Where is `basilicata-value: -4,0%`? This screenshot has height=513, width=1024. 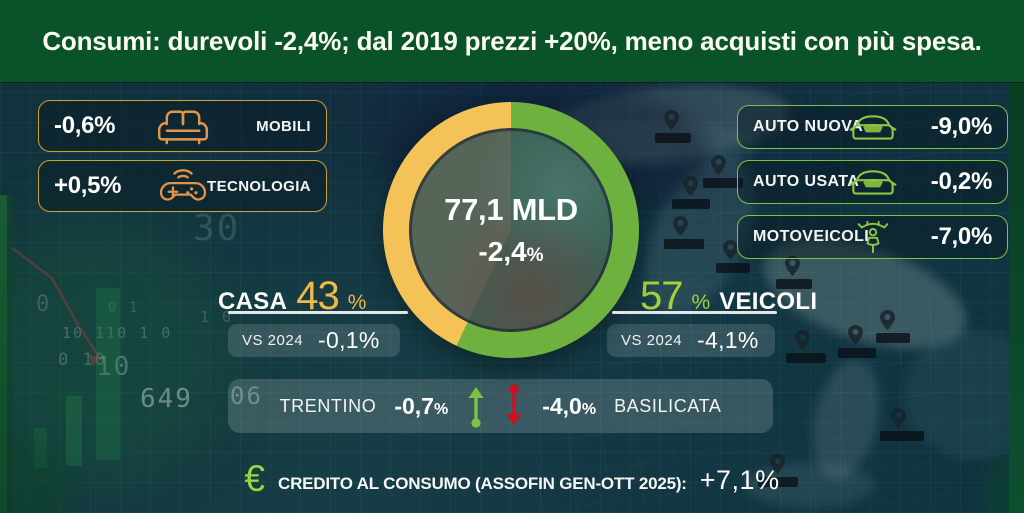
basilicata-value: -4,0% is located at coordinates (569, 405).